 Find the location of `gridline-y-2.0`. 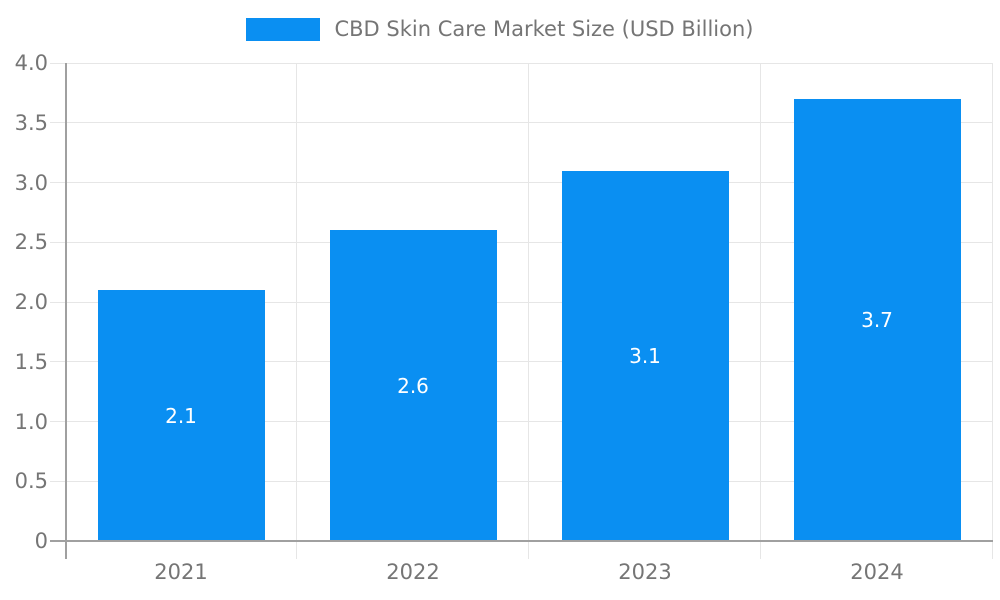

gridline-y-2.0 is located at coordinates (521, 302).